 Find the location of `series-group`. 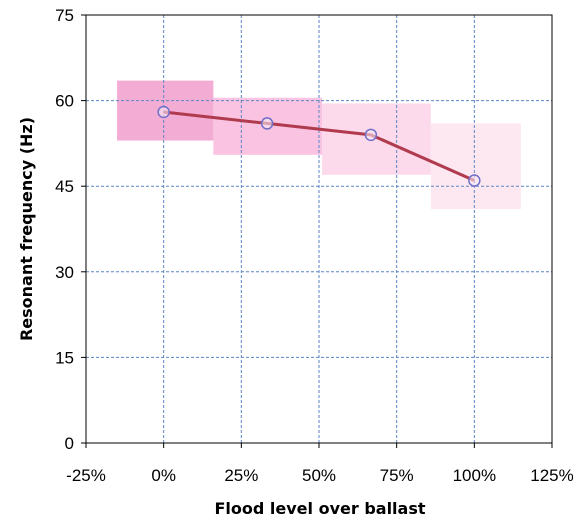

series-group is located at coordinates (319, 146).